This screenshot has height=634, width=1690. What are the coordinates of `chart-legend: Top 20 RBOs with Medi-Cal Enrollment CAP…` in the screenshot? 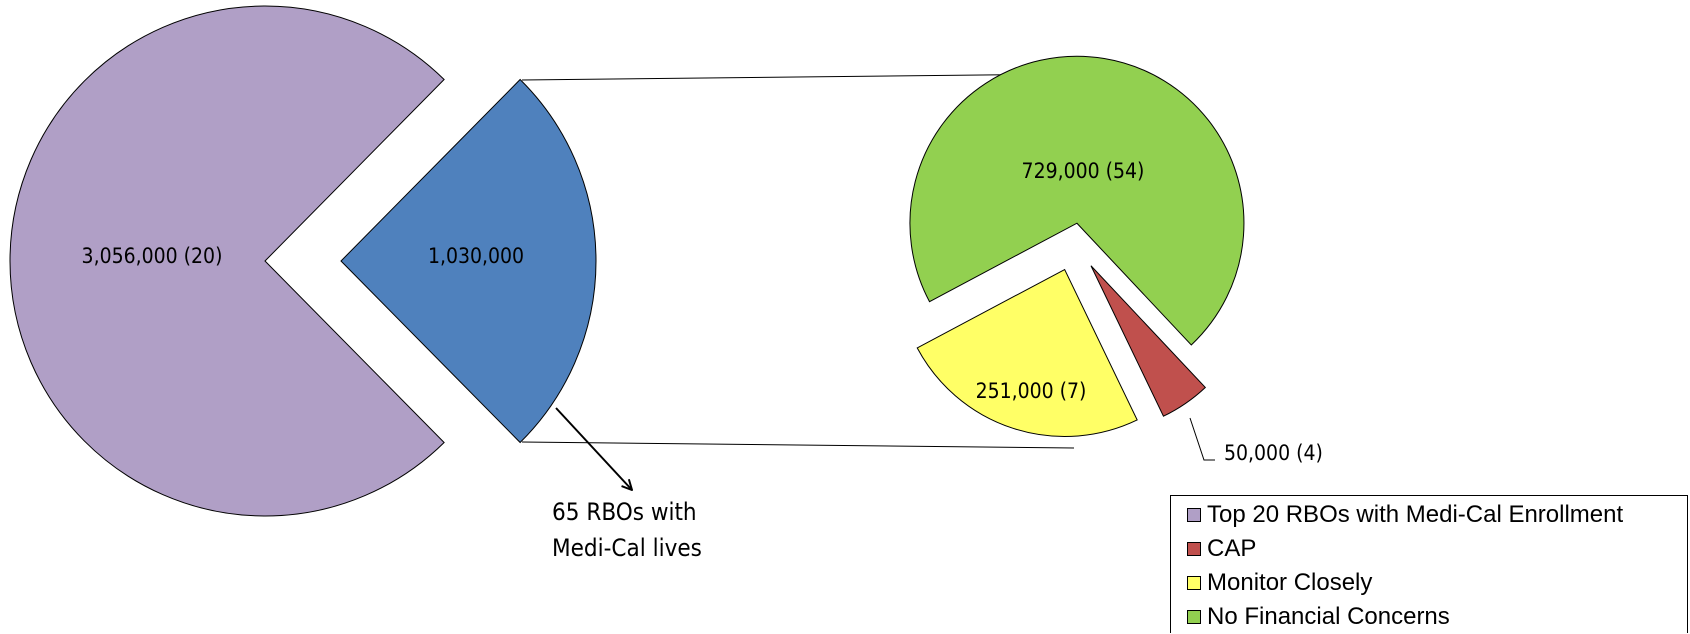 It's located at (1429, 564).